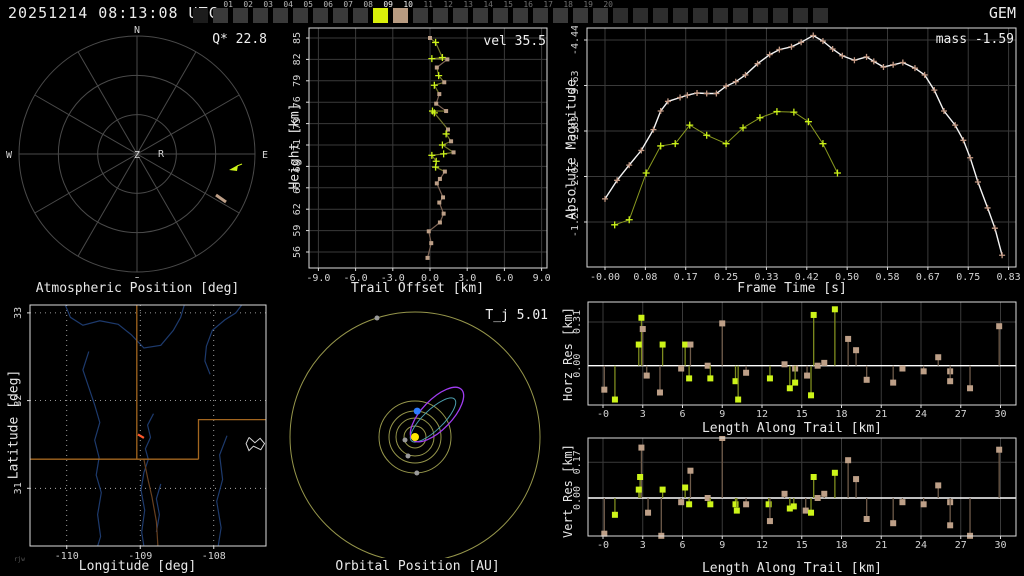 This screenshot has height=576, width=1024. I want to click on x-tick-label: 0.67, so click(928, 277).